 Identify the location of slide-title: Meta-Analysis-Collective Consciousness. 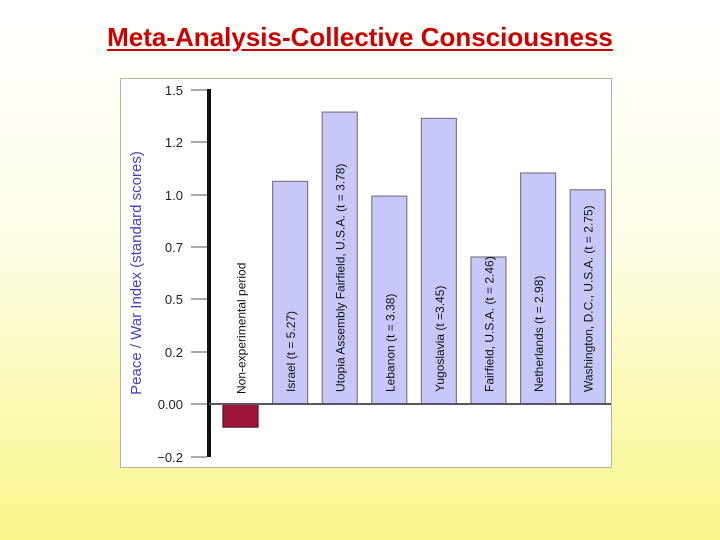
(360, 37).